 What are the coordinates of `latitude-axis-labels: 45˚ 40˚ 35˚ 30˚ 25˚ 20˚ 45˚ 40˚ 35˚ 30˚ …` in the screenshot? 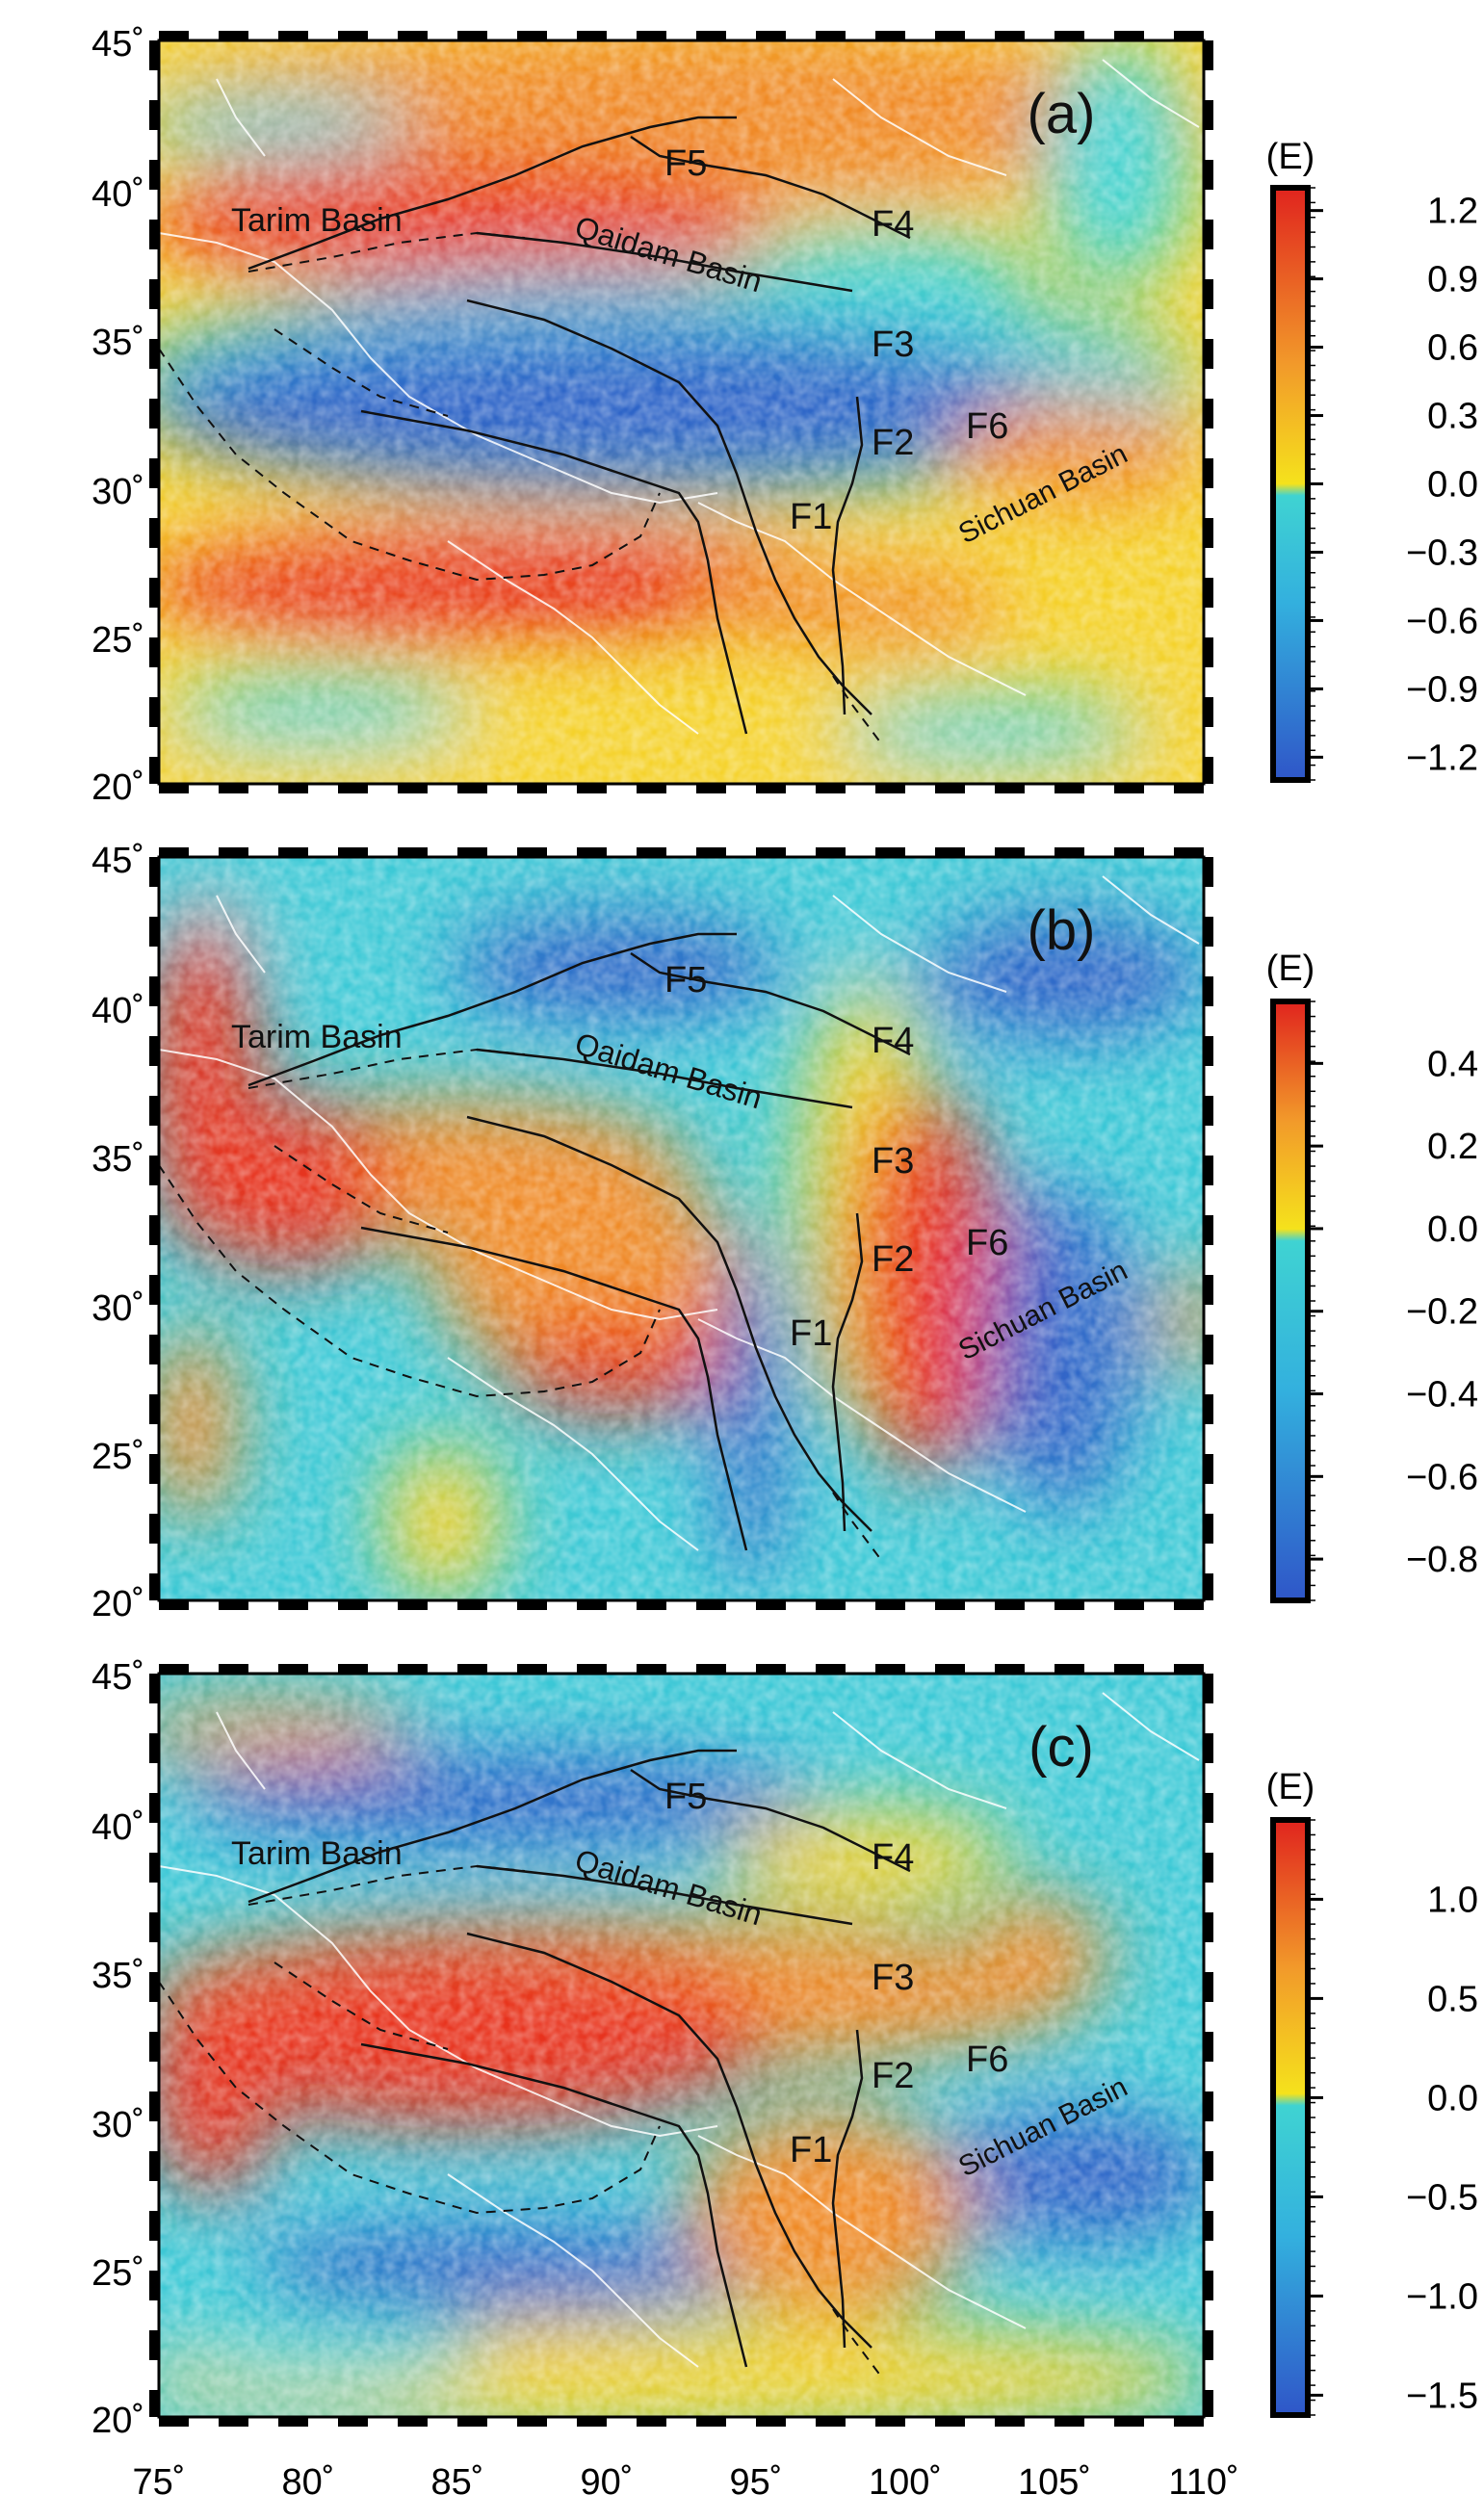 It's located at (118, 1233).